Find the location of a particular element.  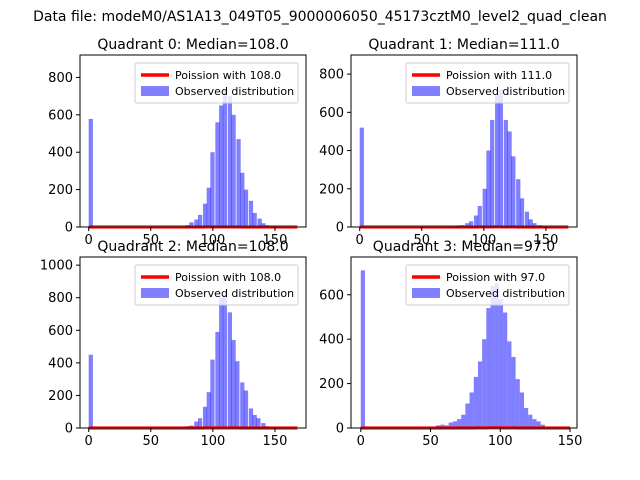

legend-poisson-label: Poission with 108.0 is located at coordinates (228, 277).